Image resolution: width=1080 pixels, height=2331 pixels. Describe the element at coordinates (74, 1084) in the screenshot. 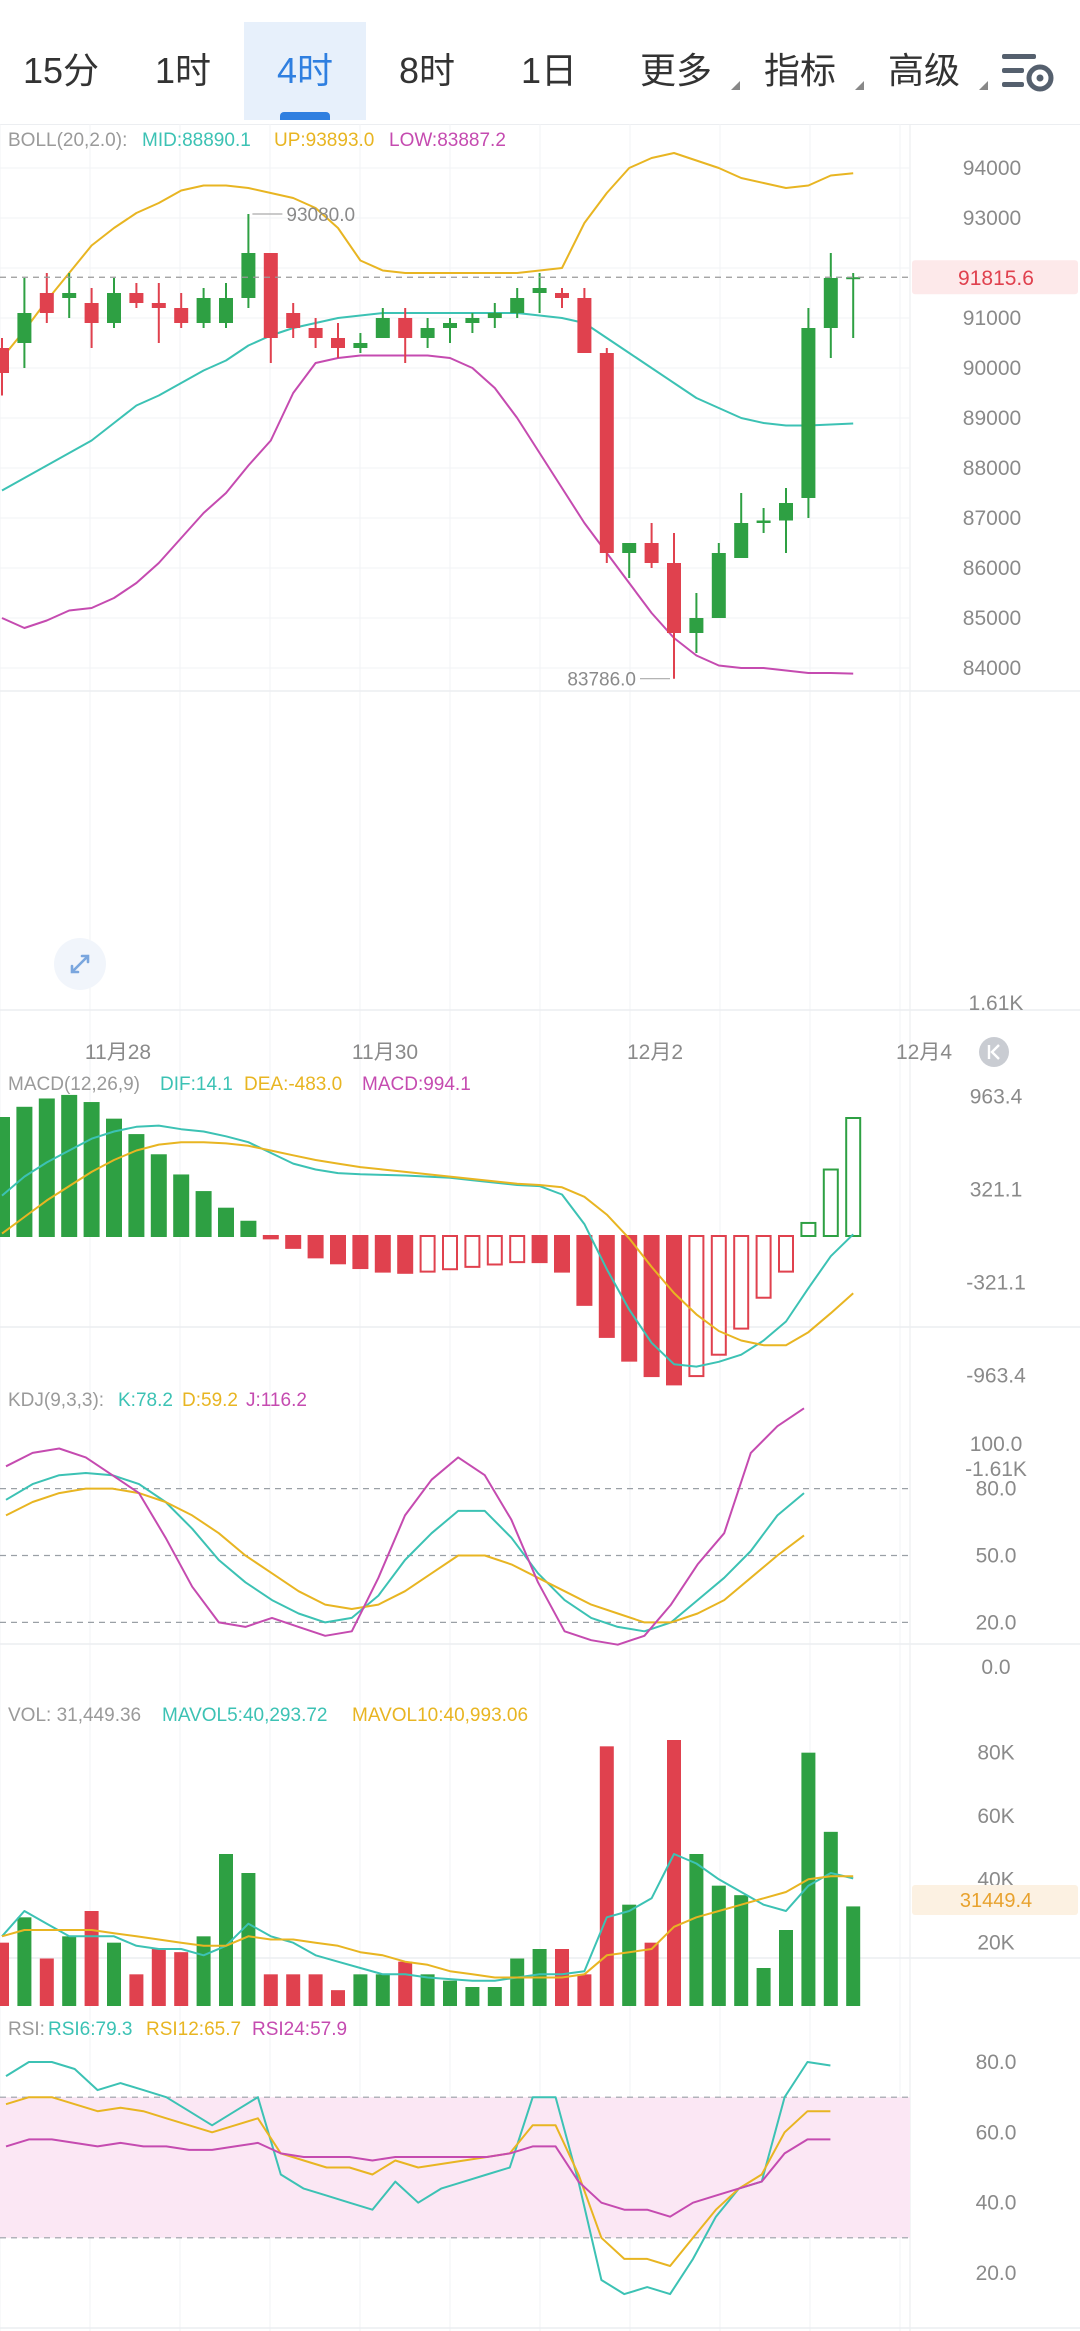

I see `macd-legend-name: MACD(12,26,9)` at that location.